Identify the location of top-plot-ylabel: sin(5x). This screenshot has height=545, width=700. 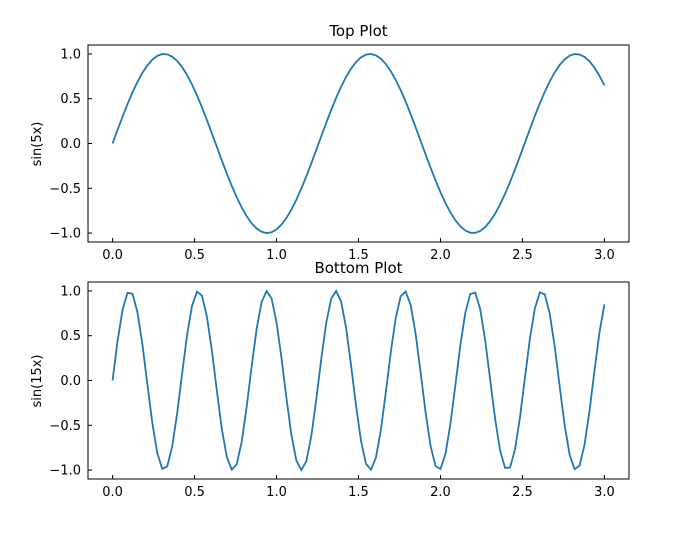
(37, 144).